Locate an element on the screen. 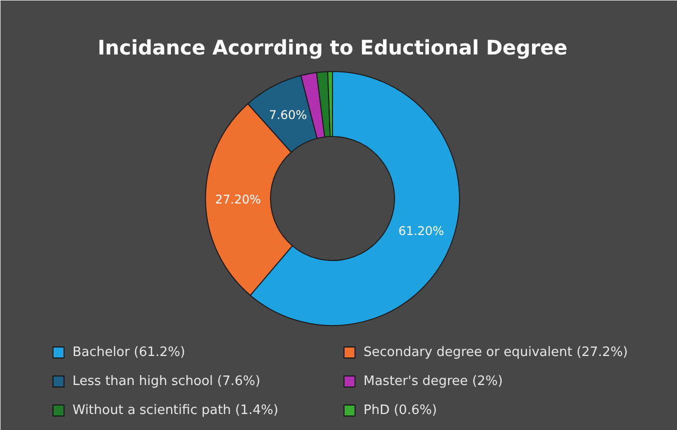 The height and width of the screenshot is (430, 677). data-label: 61.20% is located at coordinates (421, 231).